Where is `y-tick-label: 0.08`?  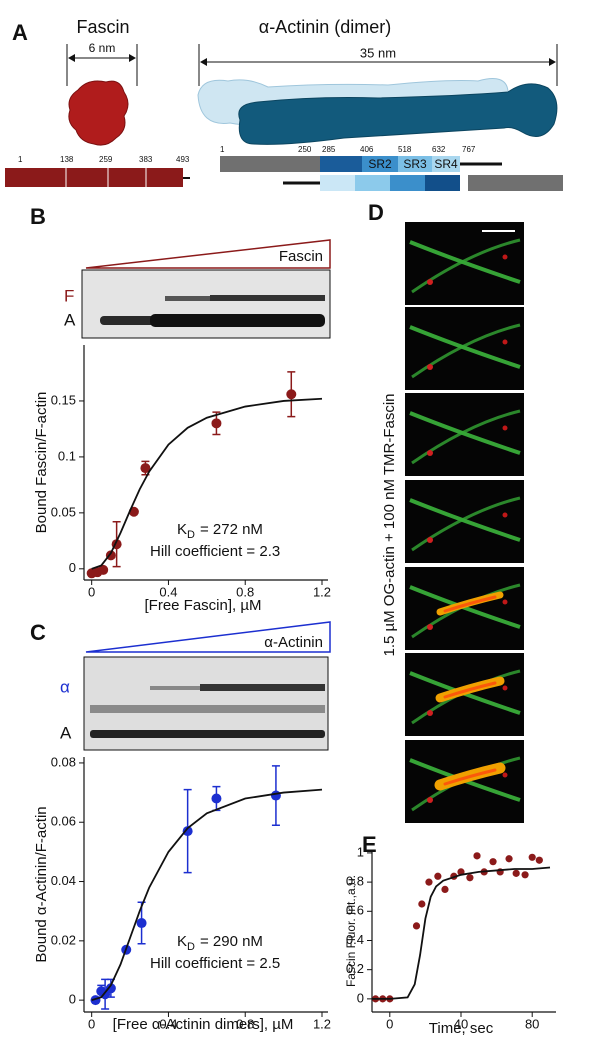 y-tick-label: 0.08 is located at coordinates (63, 761).